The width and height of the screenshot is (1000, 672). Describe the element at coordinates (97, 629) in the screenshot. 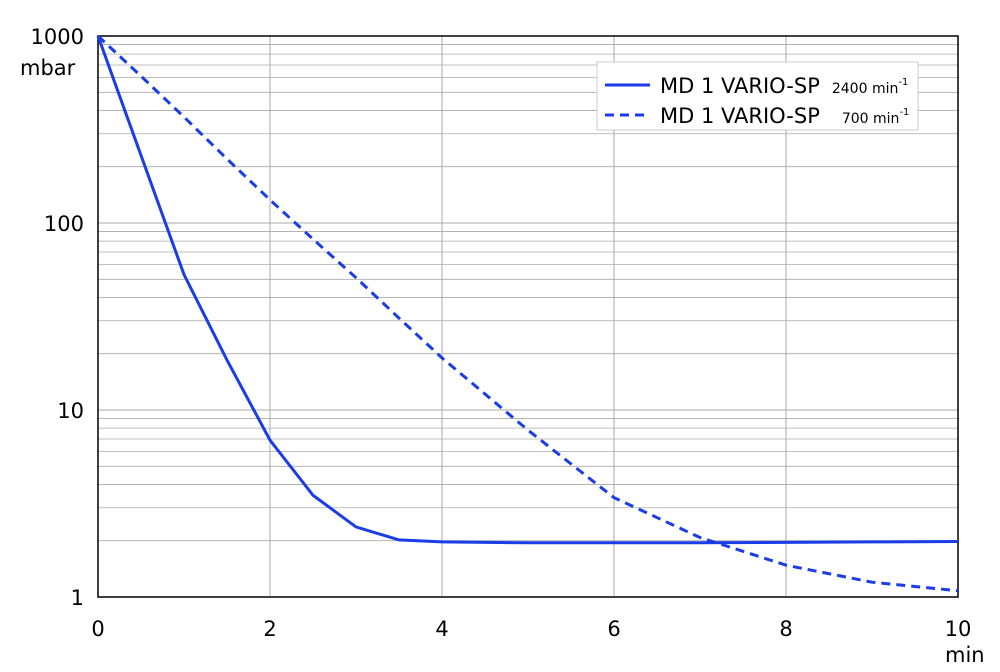

I see `x-tick-label: 0` at that location.